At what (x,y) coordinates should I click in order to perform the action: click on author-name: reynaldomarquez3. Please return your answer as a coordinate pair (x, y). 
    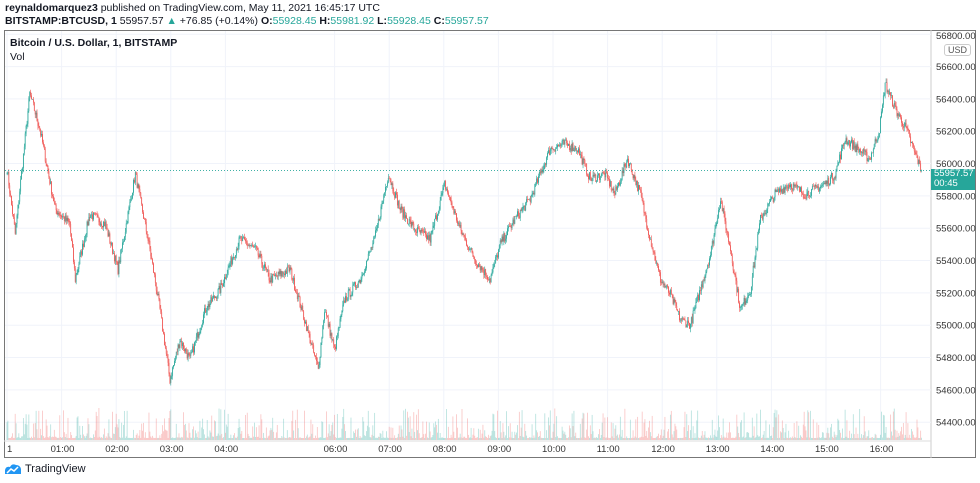
    Looking at the image, I should click on (51, 8).